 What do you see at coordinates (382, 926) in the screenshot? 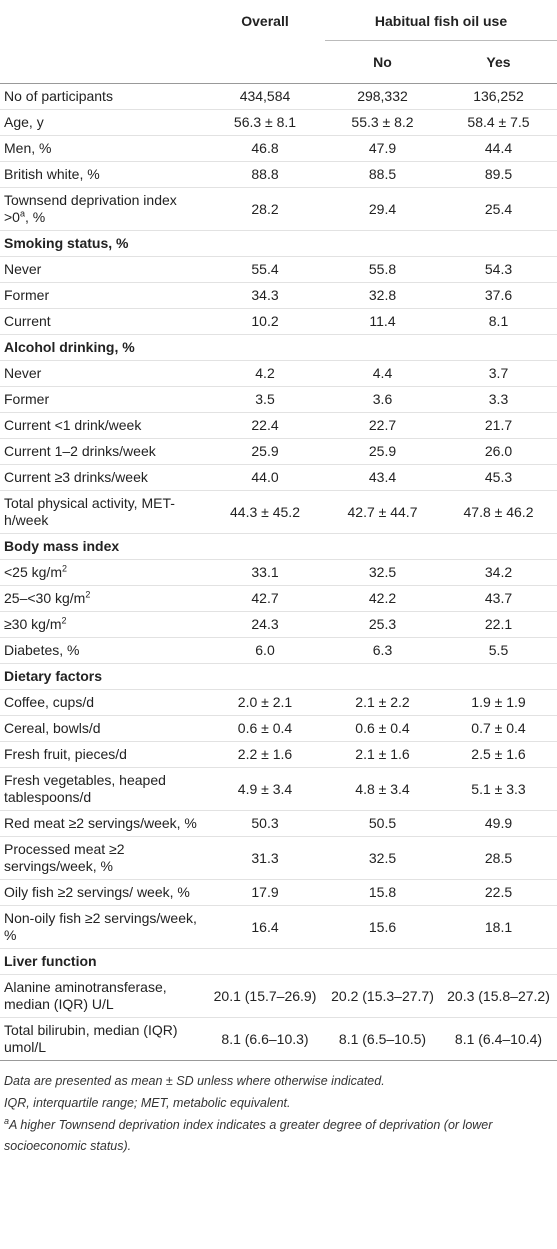
I see `cell-value: 15.6` at bounding box center [382, 926].